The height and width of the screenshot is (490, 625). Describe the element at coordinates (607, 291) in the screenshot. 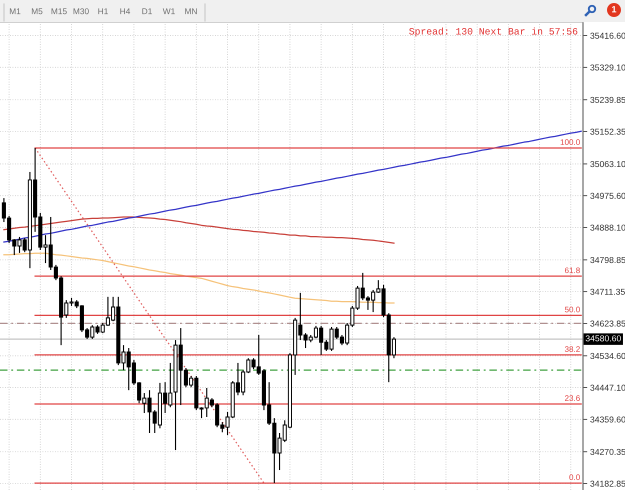

I see `y-tick-label: 34711.35` at that location.